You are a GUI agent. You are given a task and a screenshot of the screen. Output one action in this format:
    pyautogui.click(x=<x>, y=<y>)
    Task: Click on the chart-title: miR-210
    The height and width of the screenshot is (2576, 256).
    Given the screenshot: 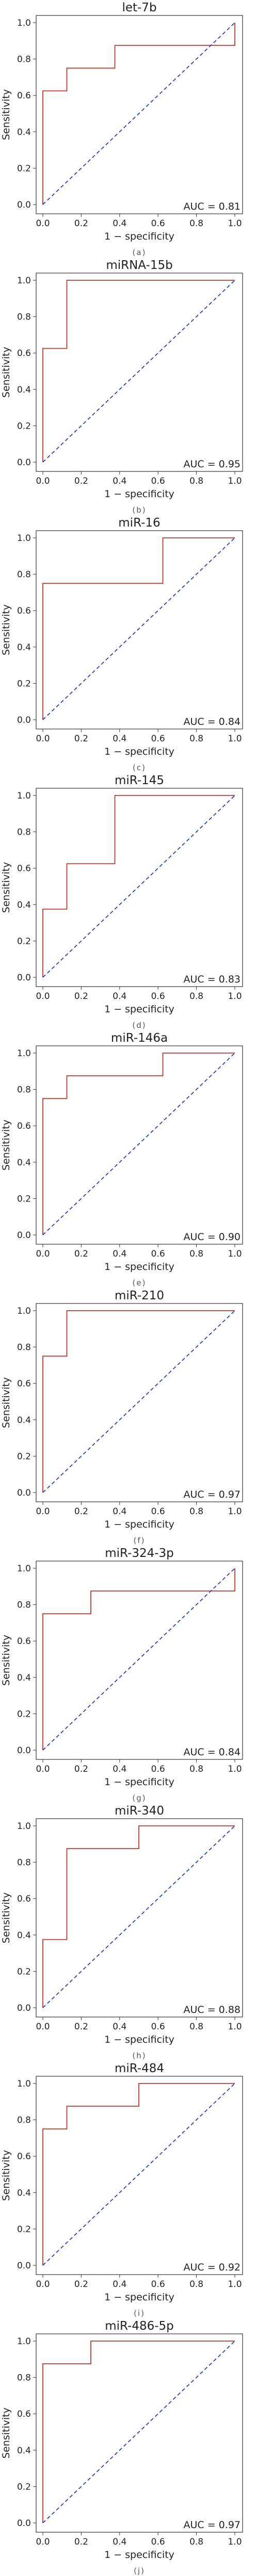 What is the action you would take?
    pyautogui.click(x=139, y=1295)
    